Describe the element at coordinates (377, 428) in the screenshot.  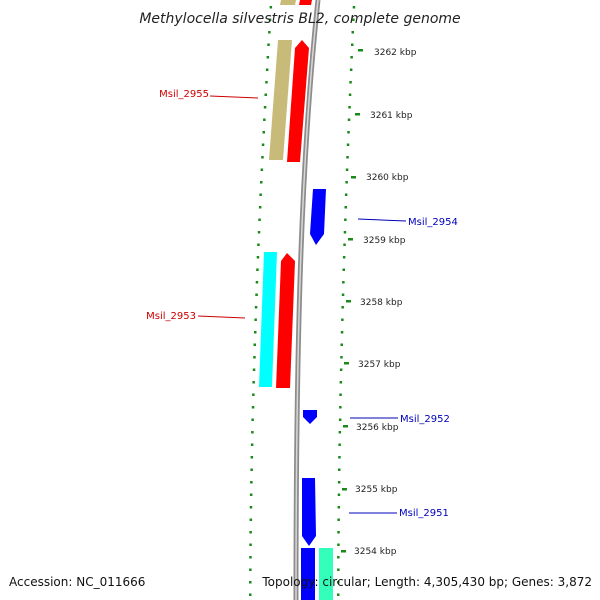
I see `tick-label-3256: 3256 kbp` at that location.